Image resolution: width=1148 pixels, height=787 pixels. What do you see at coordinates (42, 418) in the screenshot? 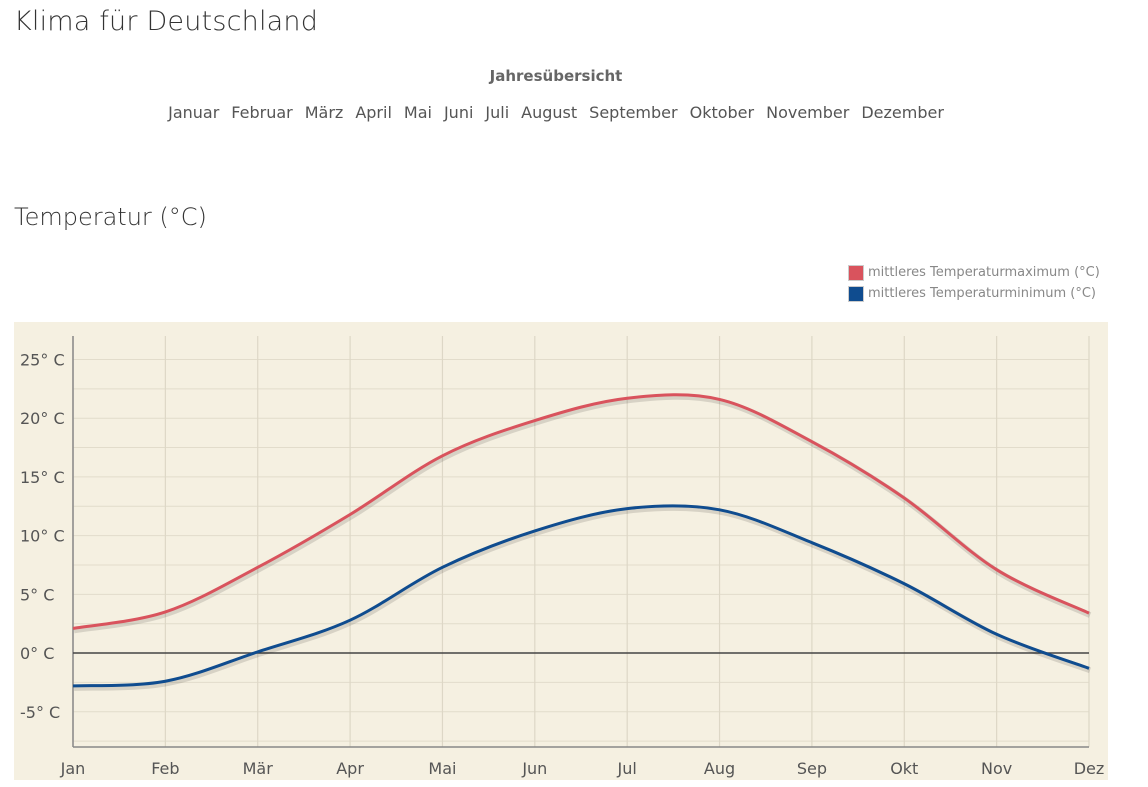
I see `y-tick-label: 20° C` at bounding box center [42, 418].